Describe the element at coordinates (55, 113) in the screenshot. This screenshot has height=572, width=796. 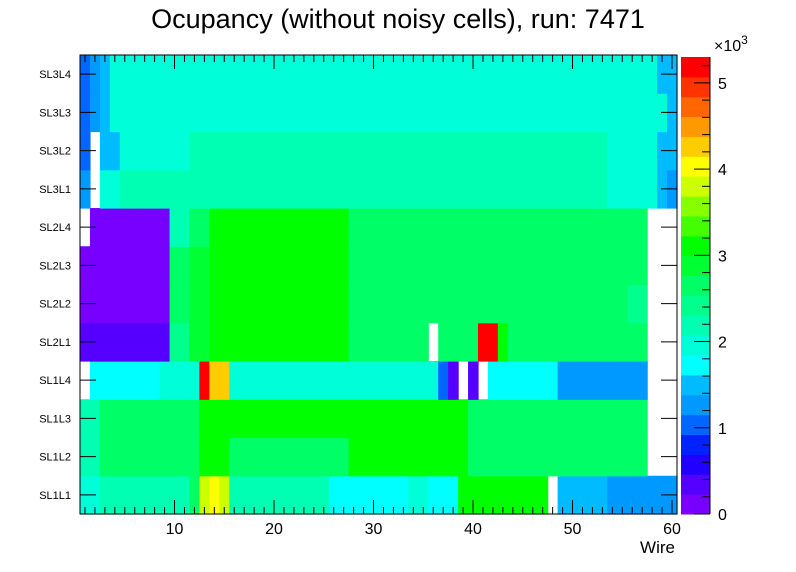
I see `row-label: SL3L3` at that location.